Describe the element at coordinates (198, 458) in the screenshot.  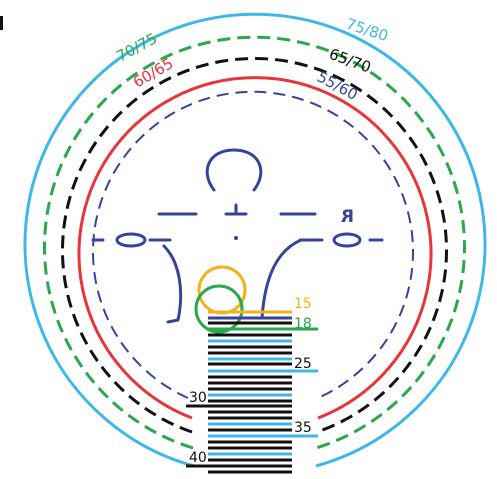
I see `ruler-label-40: 40` at that location.